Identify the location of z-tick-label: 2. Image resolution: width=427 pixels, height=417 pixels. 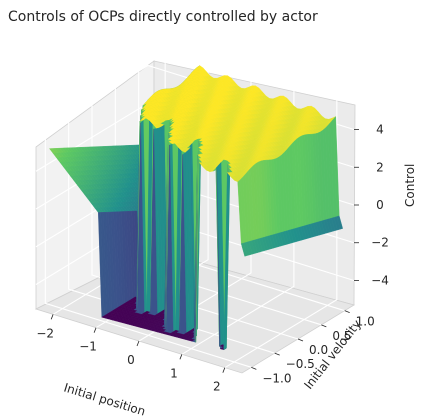
(380, 167).